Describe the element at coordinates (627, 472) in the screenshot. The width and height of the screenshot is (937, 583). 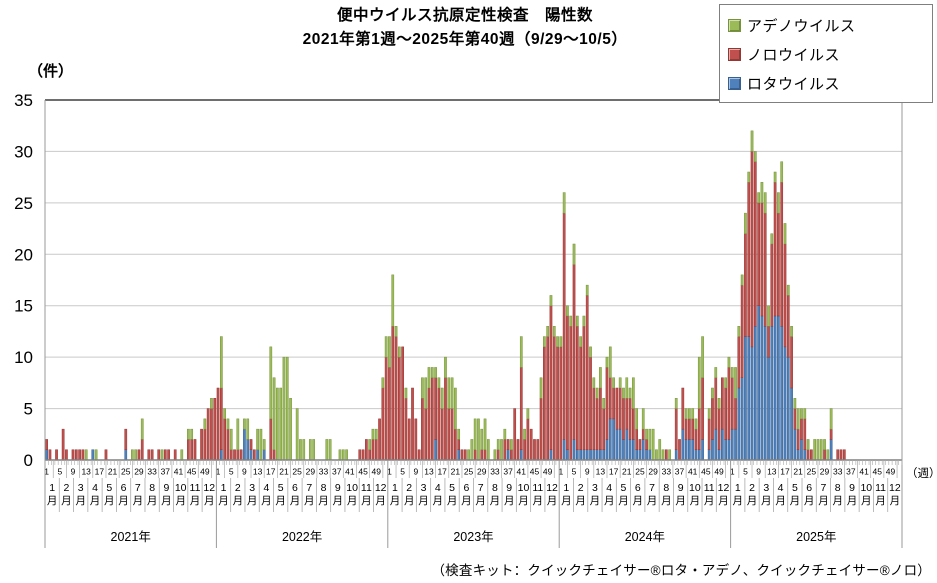
I see `svg-text: 21` at that location.